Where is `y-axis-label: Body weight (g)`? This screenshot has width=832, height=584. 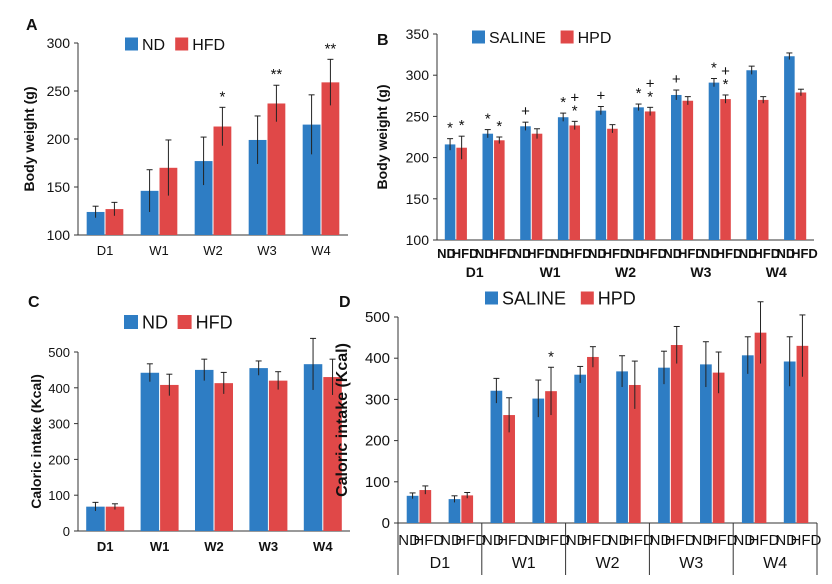 y-axis-label: Body weight (g) is located at coordinates (29, 139).